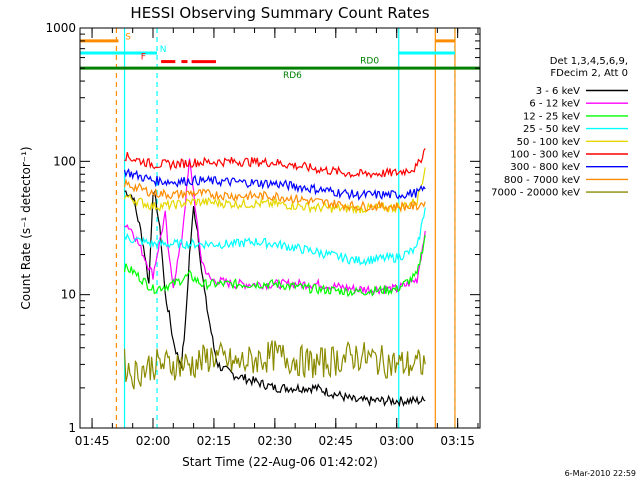 This screenshot has height=480, width=640. I want to click on y-axis-label: Count Rate (s⁻¹ detector⁻¹), so click(26, 227).